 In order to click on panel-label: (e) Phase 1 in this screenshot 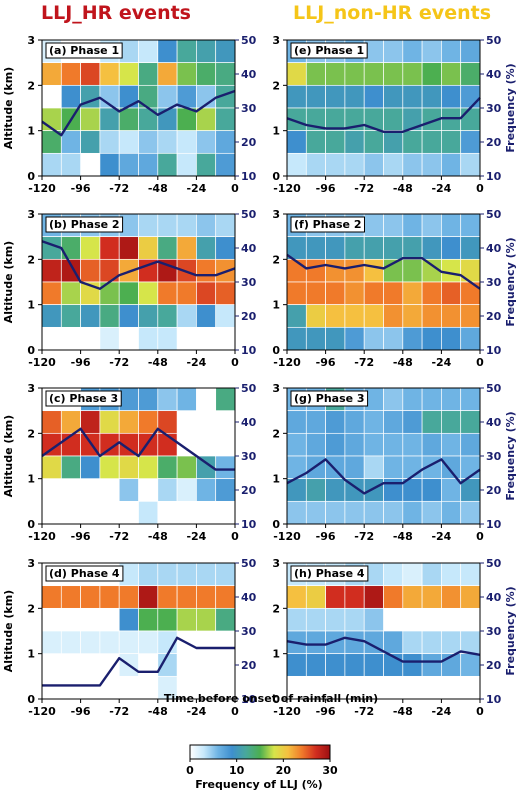, I will do `click(329, 50)`.